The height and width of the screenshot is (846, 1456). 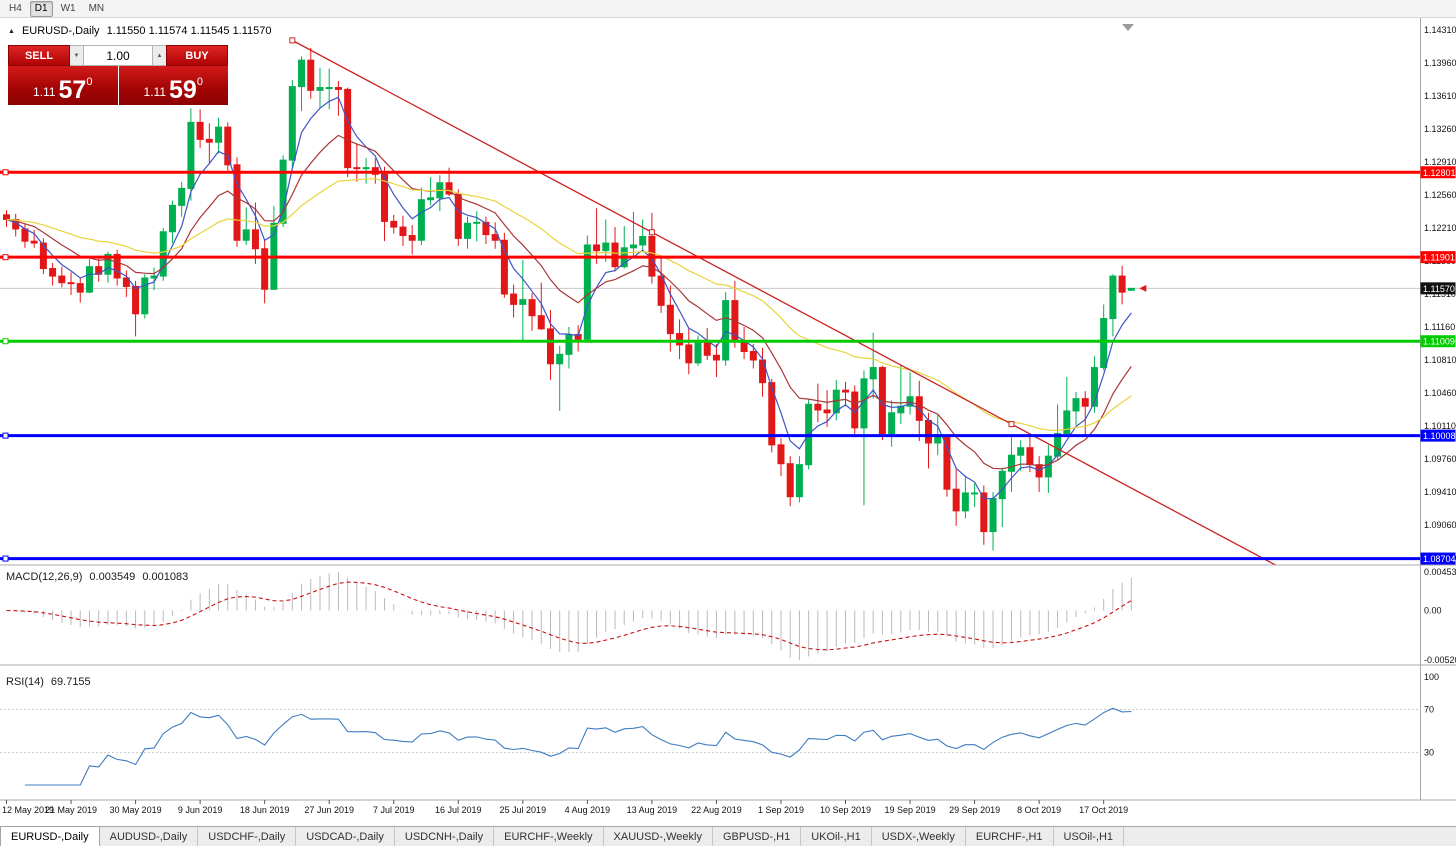 I want to click on tab-usdx-weekly: USDX-,Weekly, so click(x=919, y=836).